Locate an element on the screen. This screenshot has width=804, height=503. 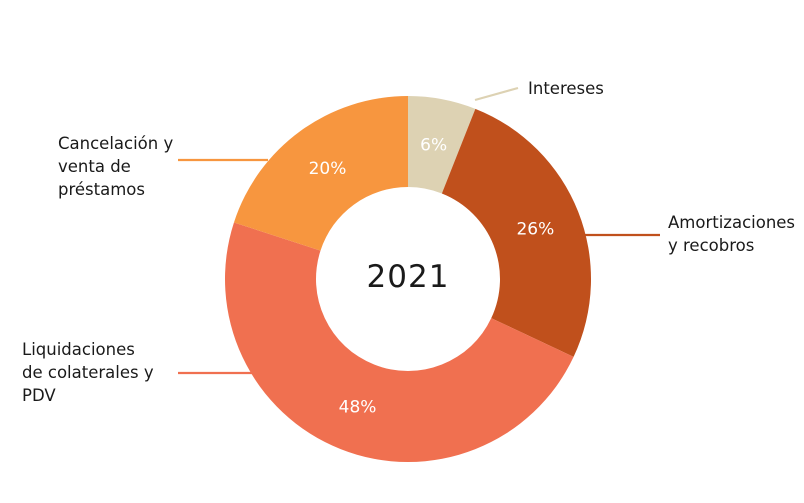
category-label-line: de colaterales y is located at coordinates (88, 372).